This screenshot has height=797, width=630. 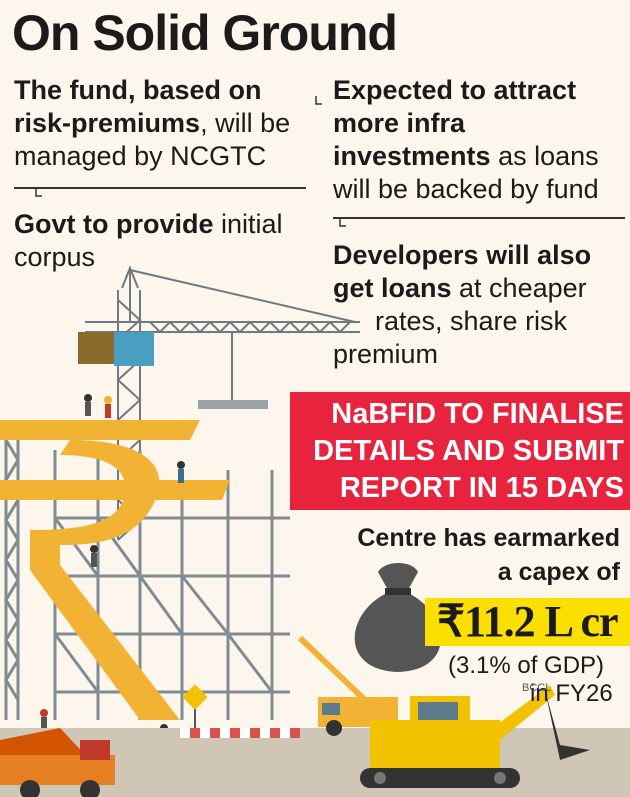 I want to click on fund-note-line1: The fund, based on, so click(x=138, y=90).